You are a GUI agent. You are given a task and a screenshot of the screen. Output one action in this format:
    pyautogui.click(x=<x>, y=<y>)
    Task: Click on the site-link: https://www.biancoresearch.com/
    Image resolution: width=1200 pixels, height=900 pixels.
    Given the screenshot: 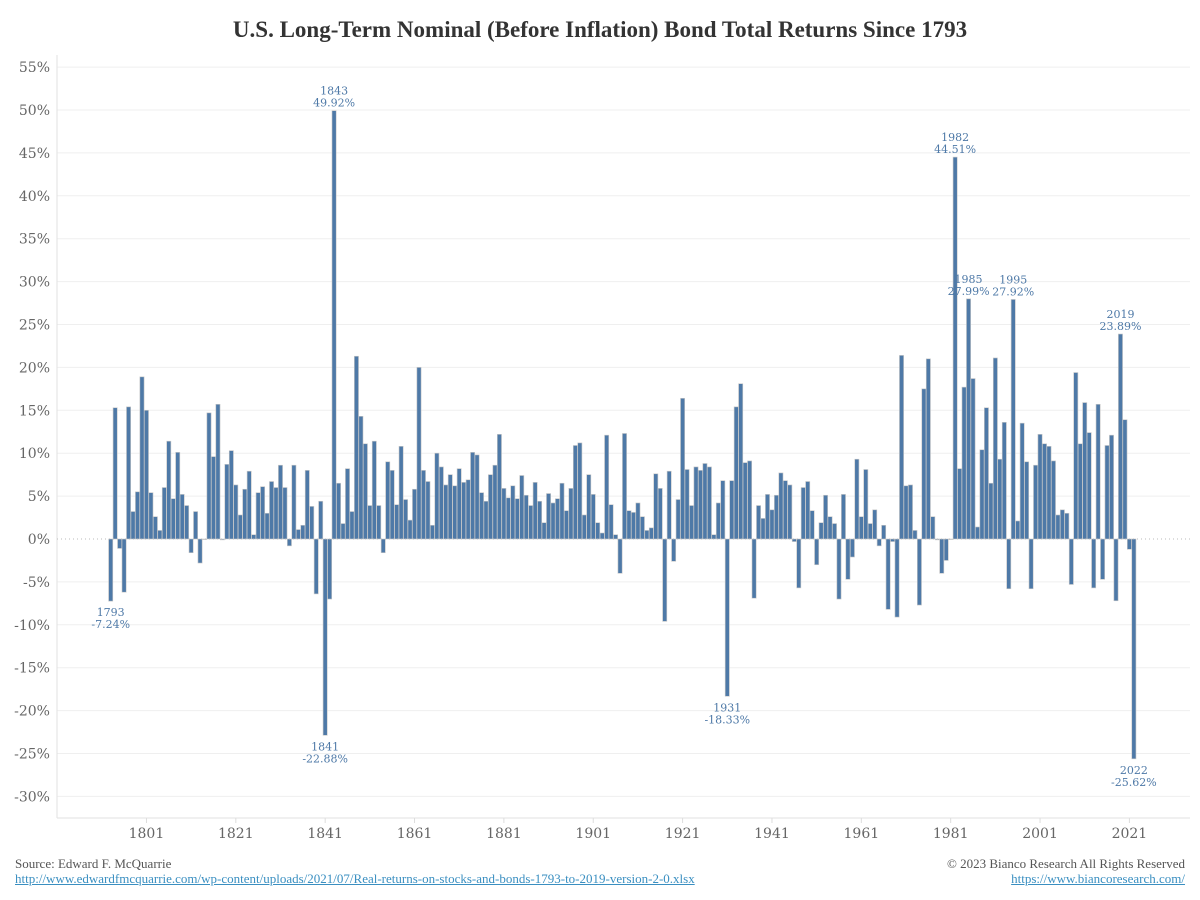 What is the action you would take?
    pyautogui.click(x=1098, y=878)
    